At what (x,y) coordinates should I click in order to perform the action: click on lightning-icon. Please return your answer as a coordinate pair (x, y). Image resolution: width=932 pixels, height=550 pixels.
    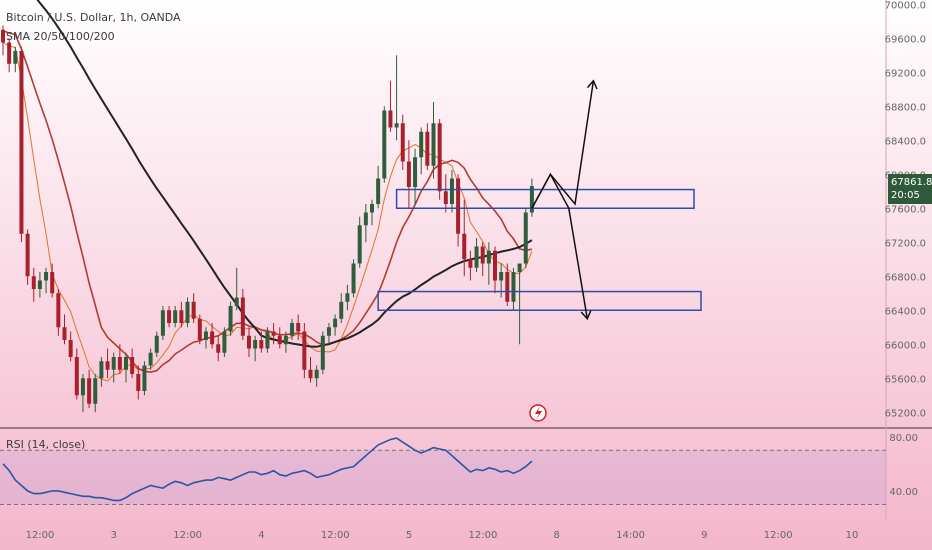
    Looking at the image, I should click on (538, 413).